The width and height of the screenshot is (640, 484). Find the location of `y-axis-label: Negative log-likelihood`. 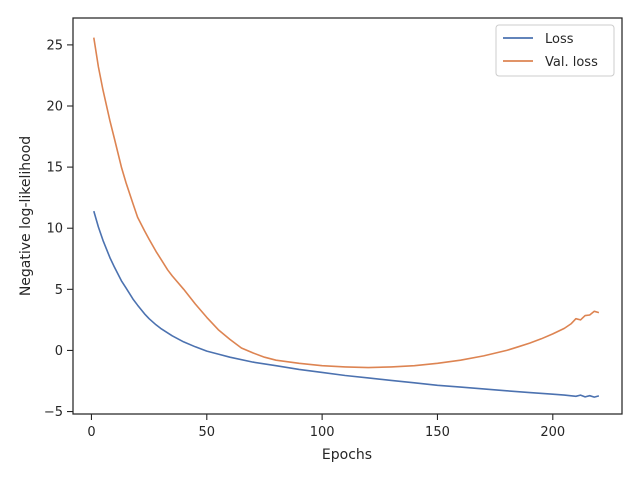

y-axis-label: Negative log-likelihood is located at coordinates (26, 216).